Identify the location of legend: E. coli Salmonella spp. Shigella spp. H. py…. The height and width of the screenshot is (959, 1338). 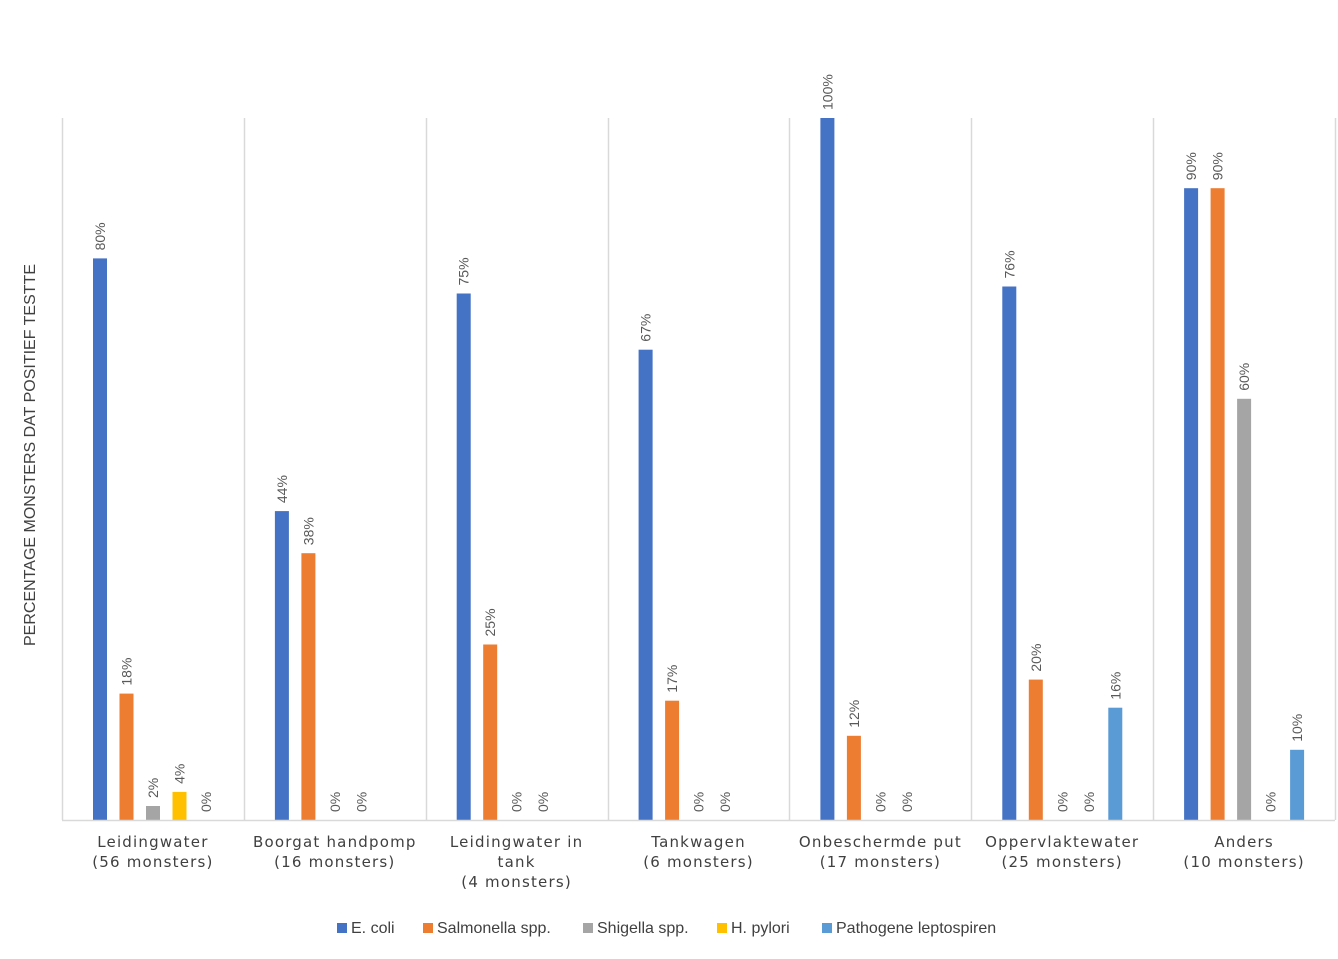
(666, 928).